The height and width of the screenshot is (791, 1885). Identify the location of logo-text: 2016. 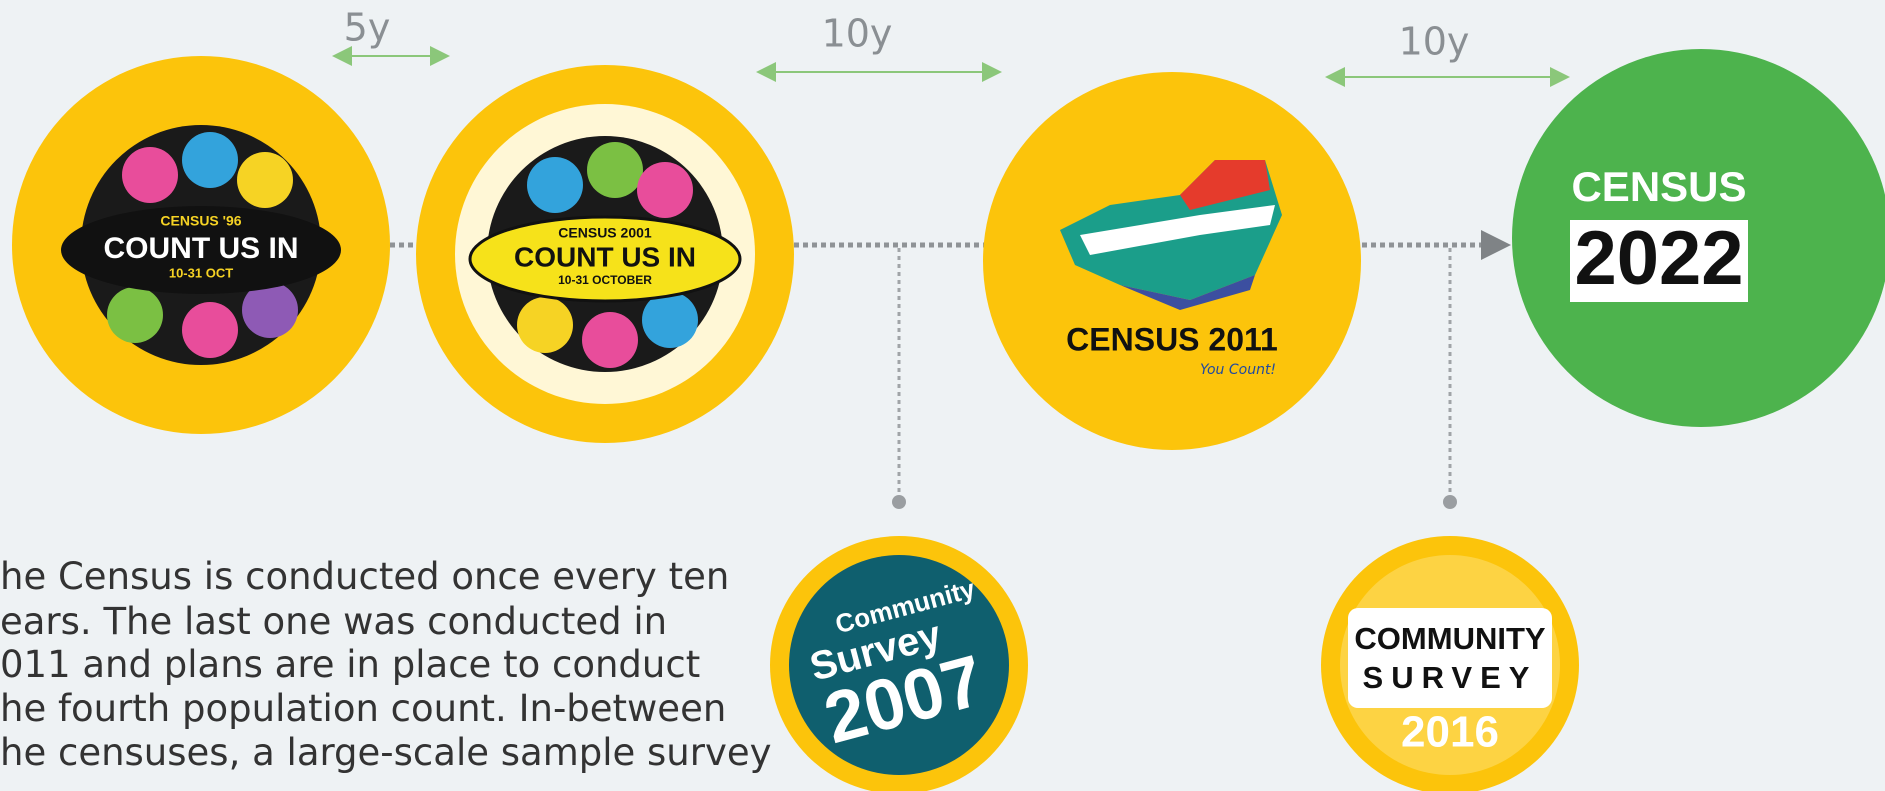
(1450, 732).